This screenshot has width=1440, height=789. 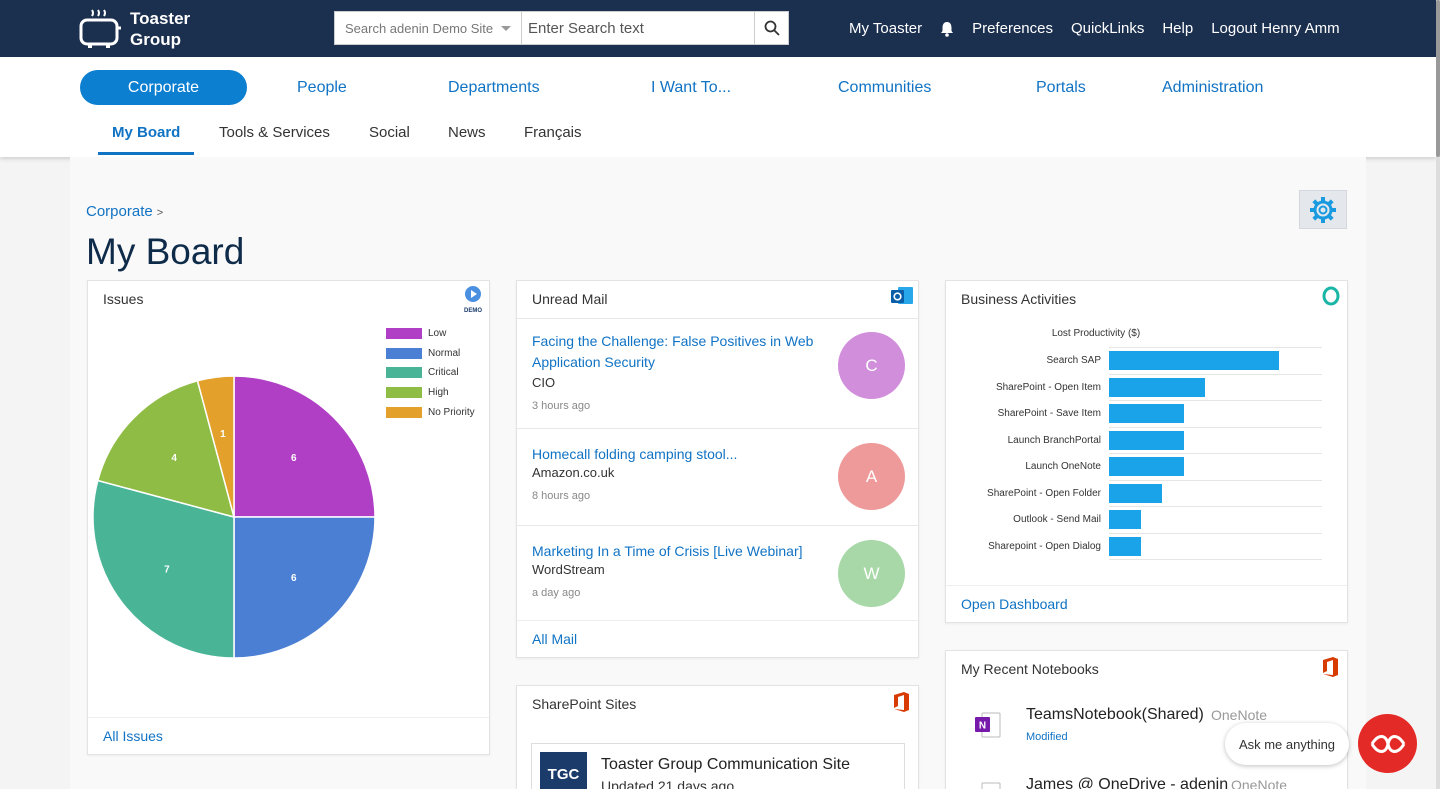 I want to click on legend-item: Low, so click(x=416, y=333).